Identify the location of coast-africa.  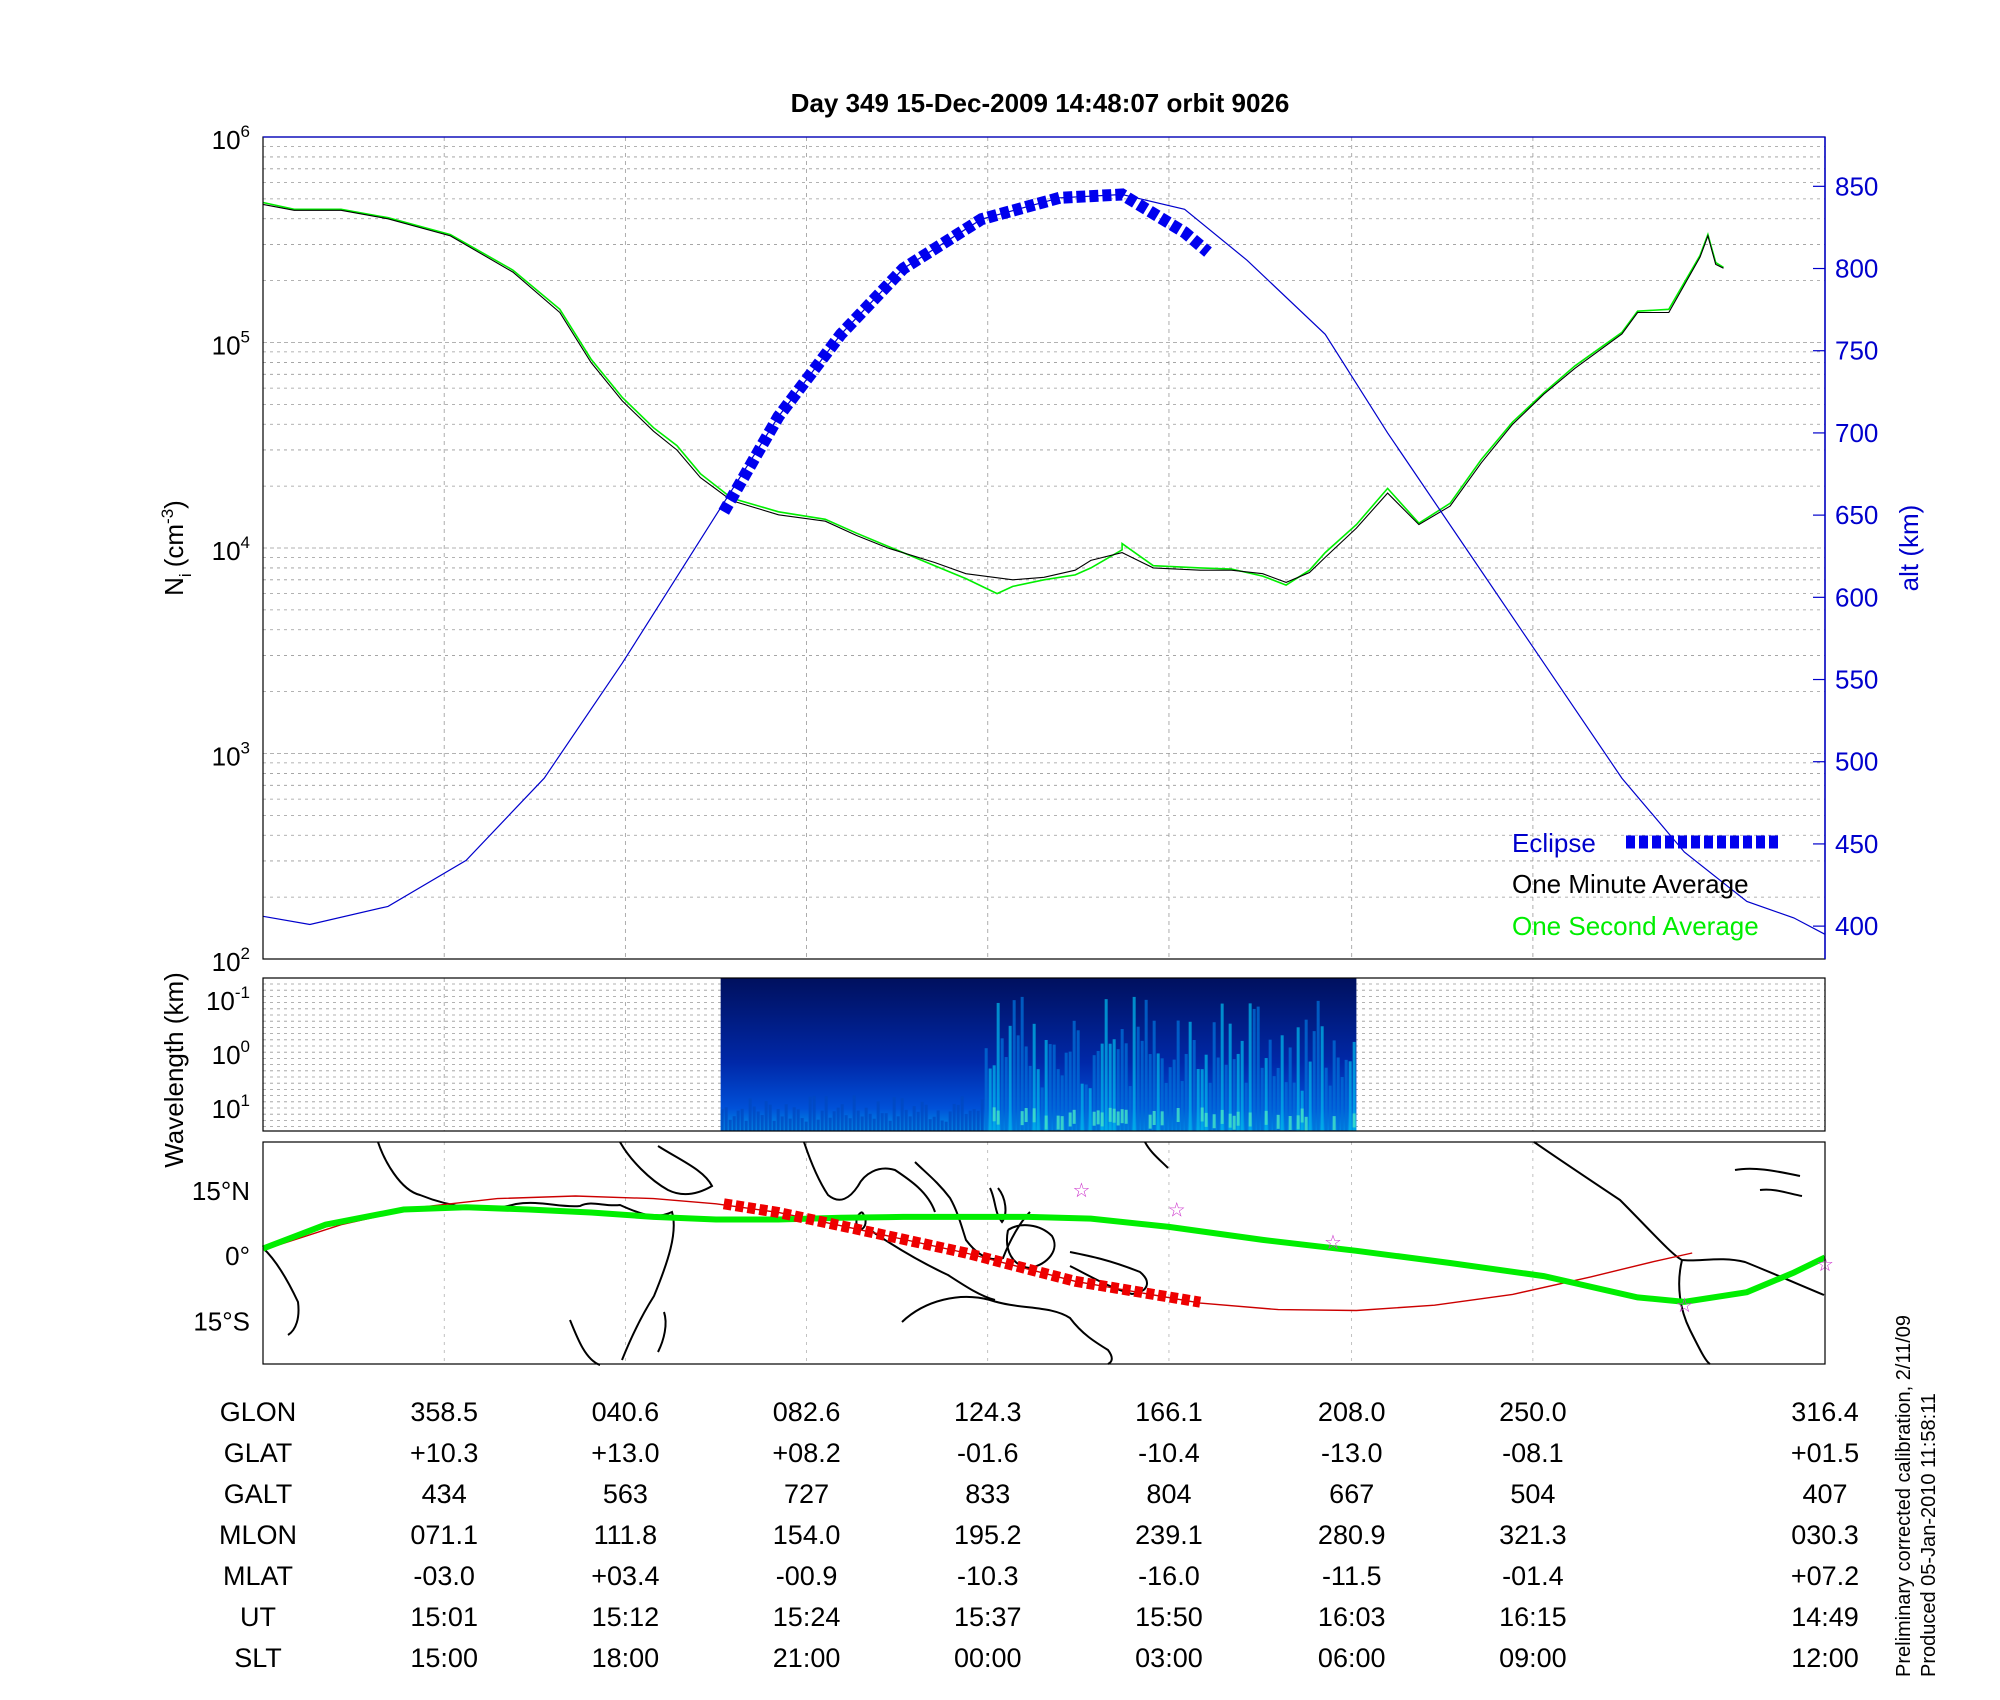
(526, 1251).